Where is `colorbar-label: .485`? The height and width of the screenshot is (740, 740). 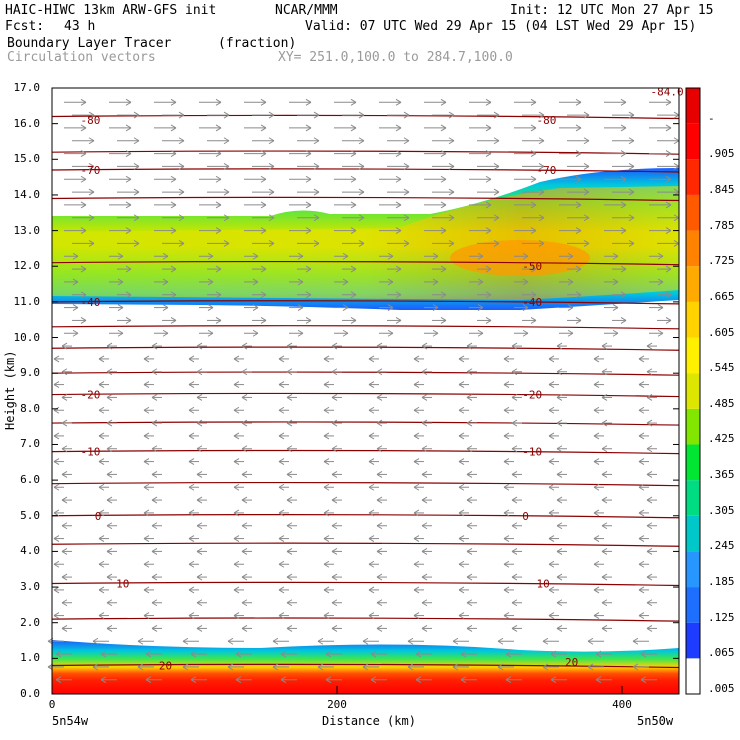
colorbar-label: .485 is located at coordinates (721, 403).